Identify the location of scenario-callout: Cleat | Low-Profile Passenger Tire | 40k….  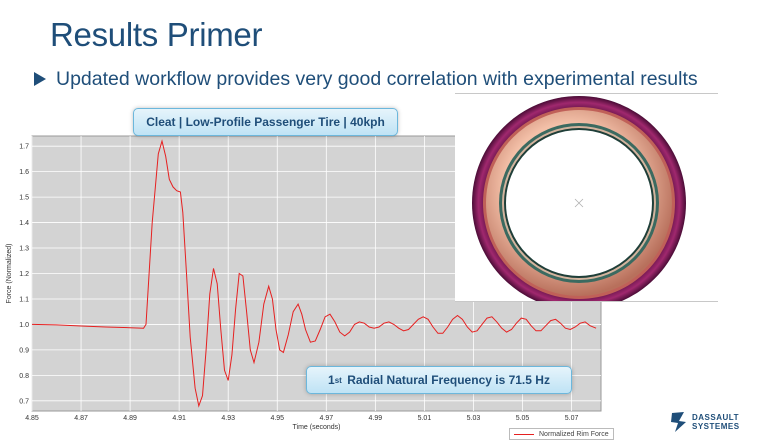
(265, 122).